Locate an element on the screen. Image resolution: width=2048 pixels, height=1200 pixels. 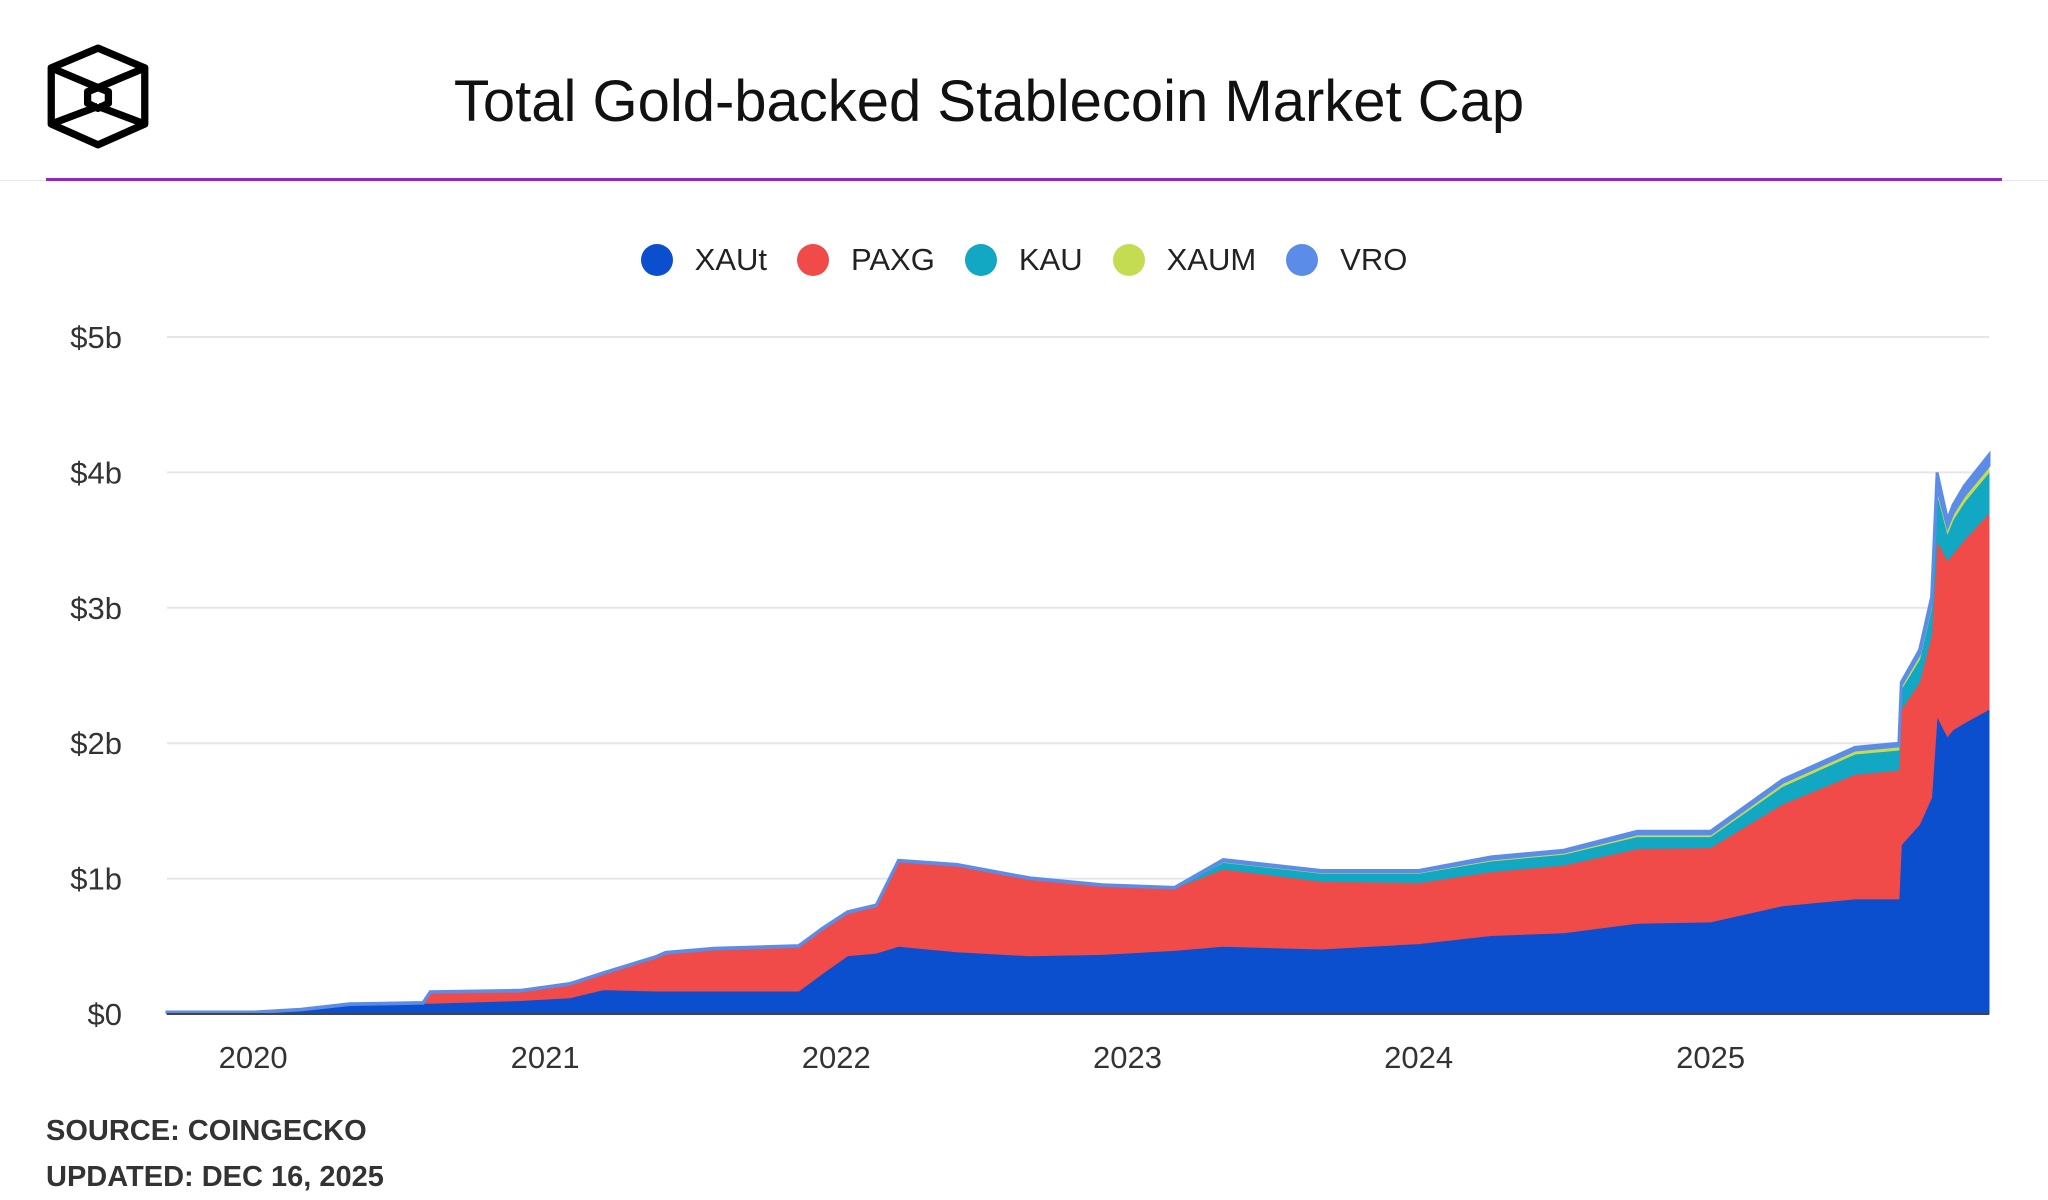
updated-note: UPDATED: DEC 16, 2025 is located at coordinates (215, 1177).